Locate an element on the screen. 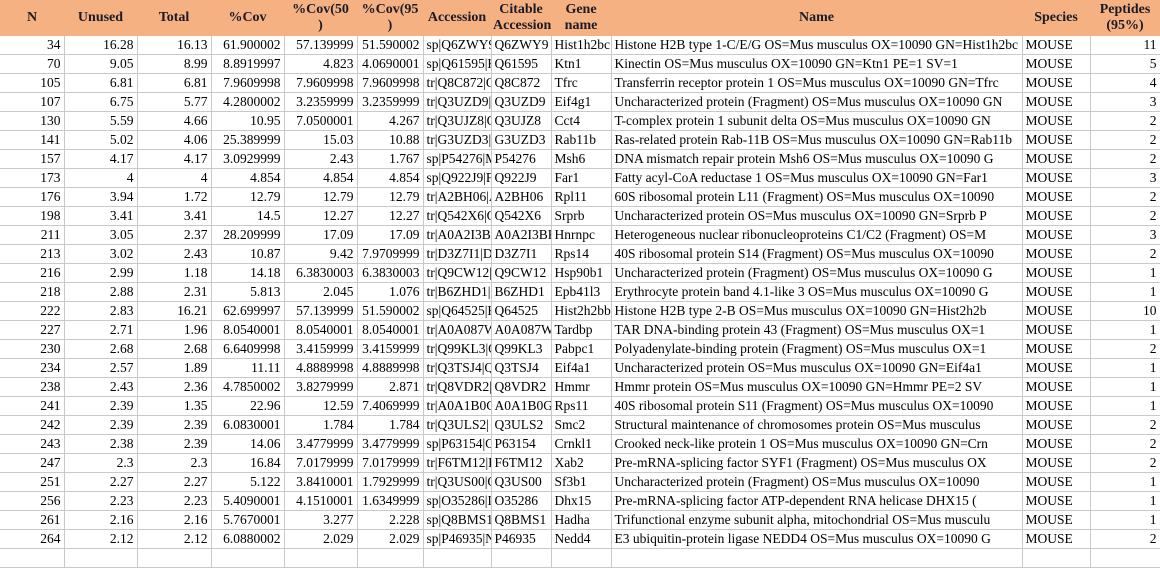  cell-cov50: 12.79 is located at coordinates (321, 197).